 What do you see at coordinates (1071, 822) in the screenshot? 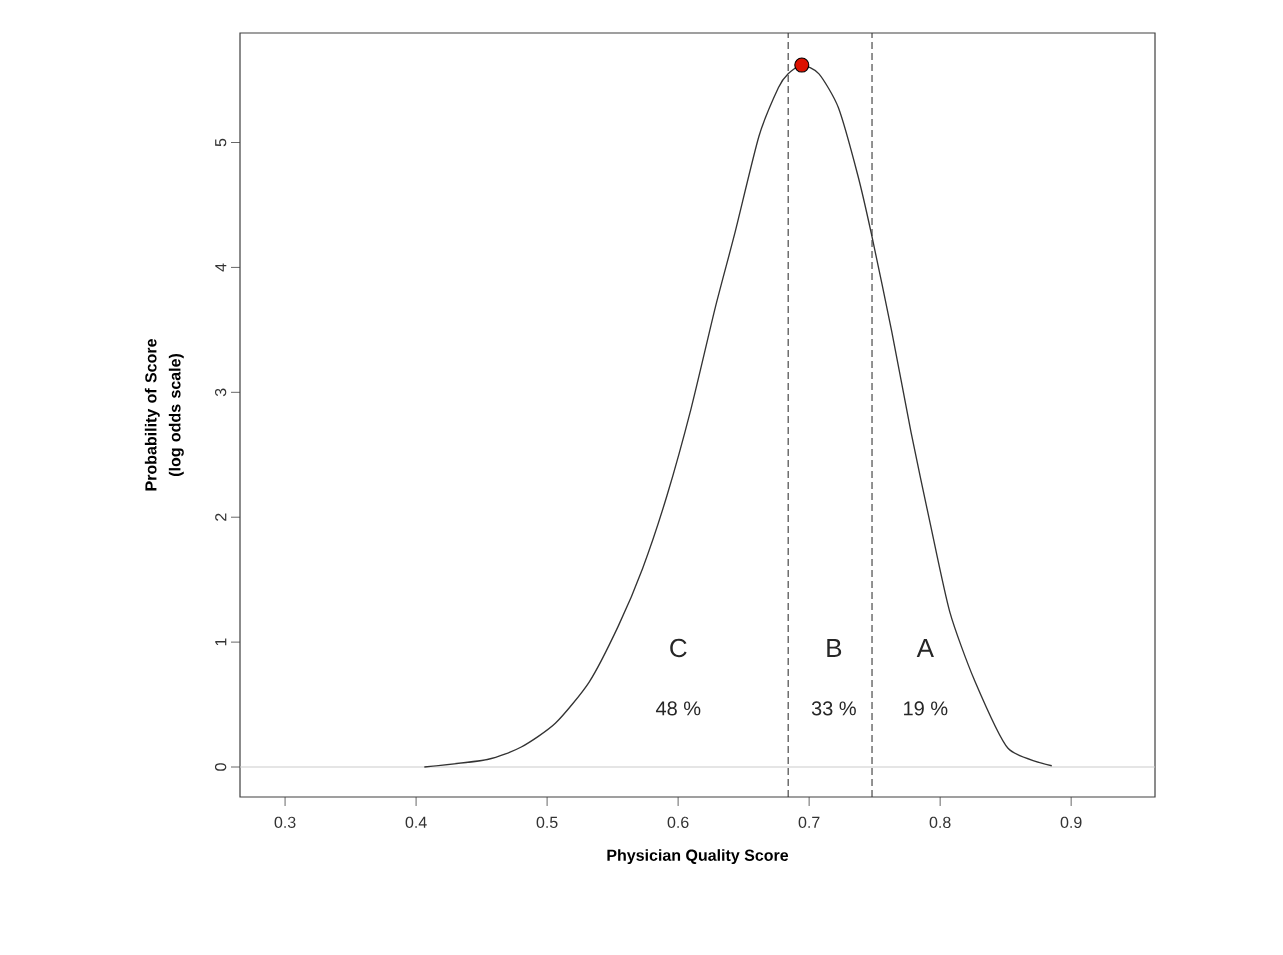
I see `x-tick-label: 0.9` at bounding box center [1071, 822].